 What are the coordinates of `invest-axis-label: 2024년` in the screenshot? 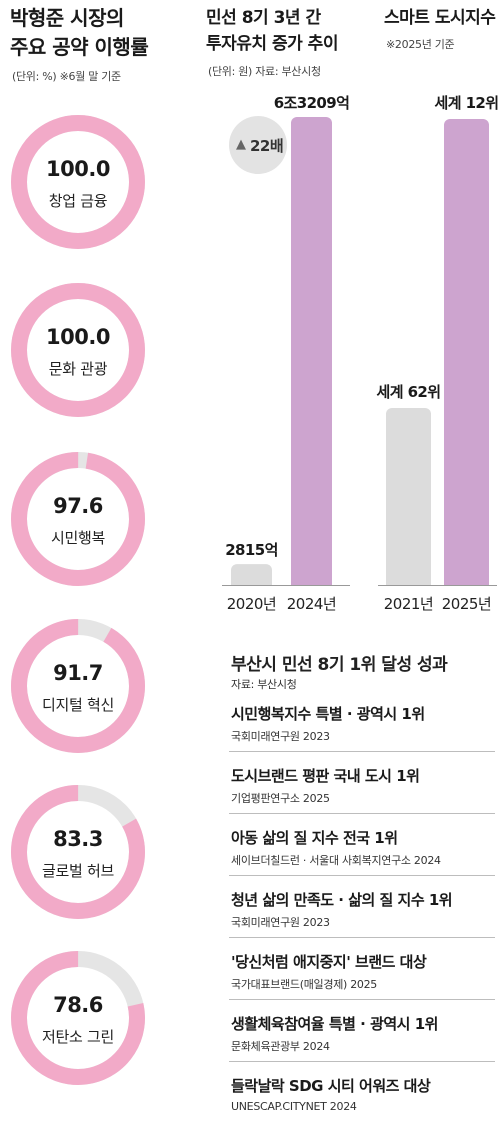 It's located at (311, 604).